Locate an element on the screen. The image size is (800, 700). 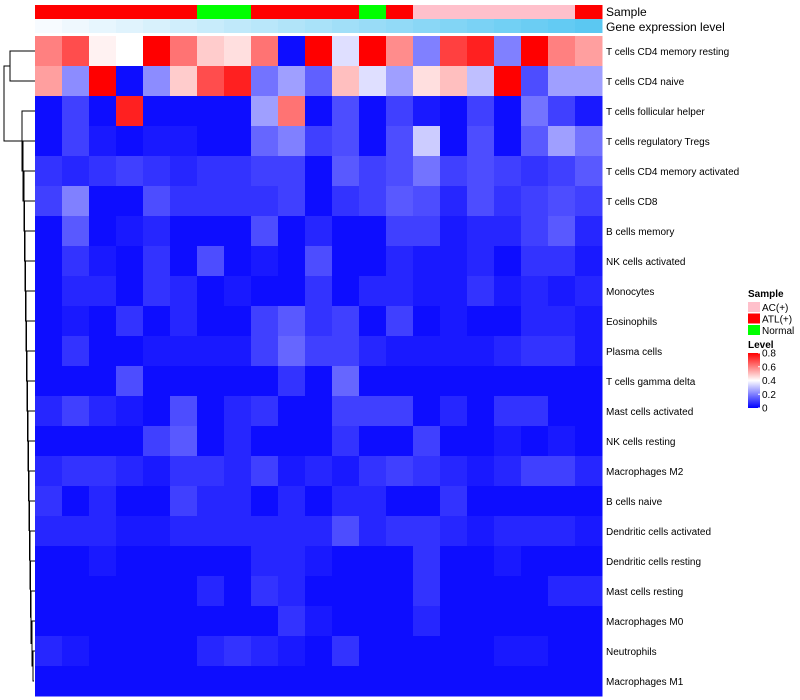
sample-annotation-label: Sample is located at coordinates (626, 12).